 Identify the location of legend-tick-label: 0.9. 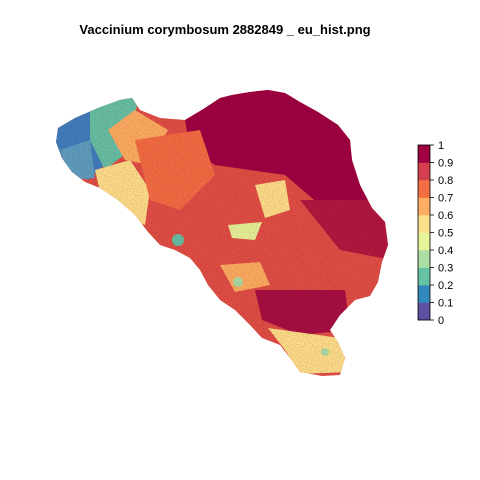
(445, 164).